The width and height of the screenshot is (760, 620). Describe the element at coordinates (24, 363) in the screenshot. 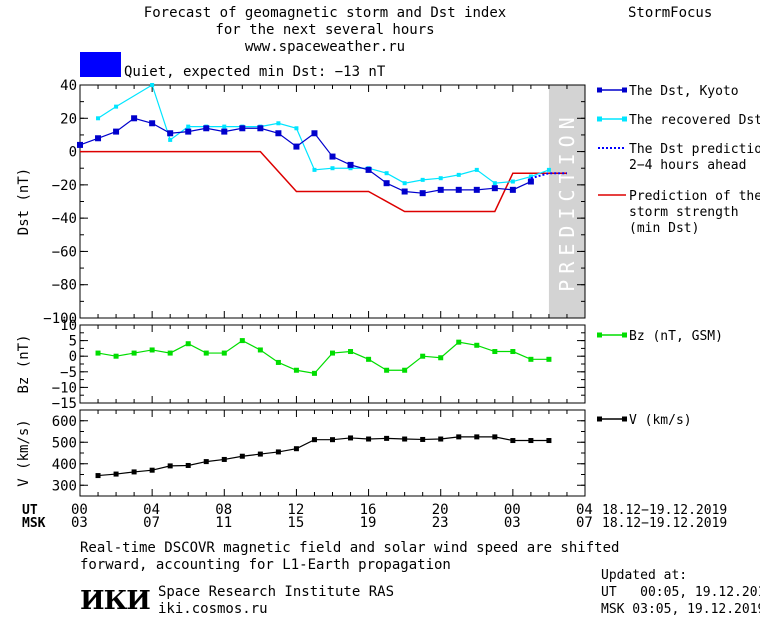

I see `bz-axis-label: Bz (nT)` at that location.